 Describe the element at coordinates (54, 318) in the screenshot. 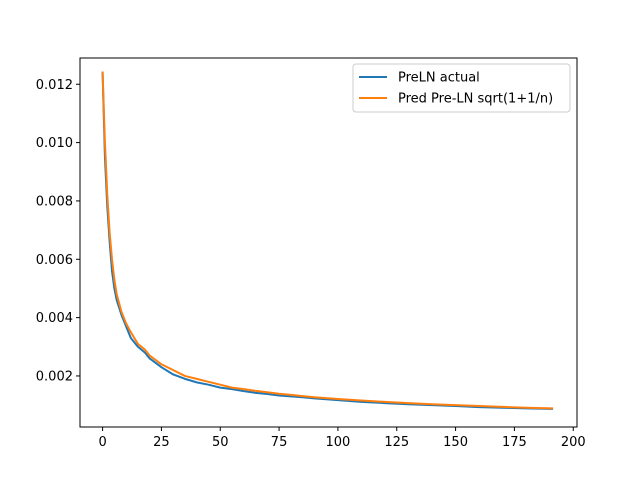

I see `y-tick-label: 0.004` at that location.